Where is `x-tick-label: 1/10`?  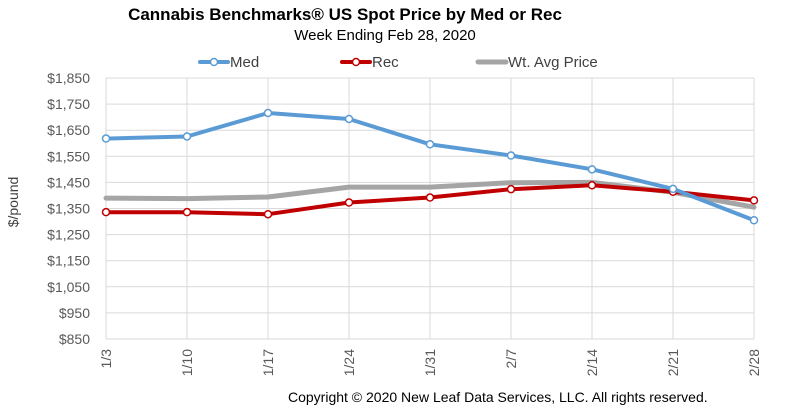 x-tick-label: 1/10 is located at coordinates (187, 362).